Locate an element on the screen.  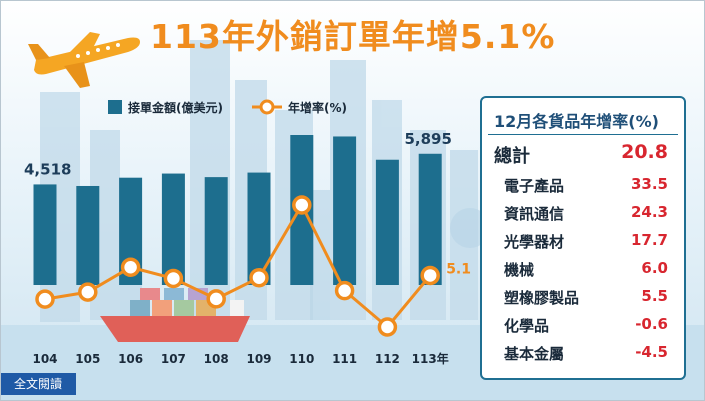
x-tick-label: 104 is located at coordinates (44, 359).